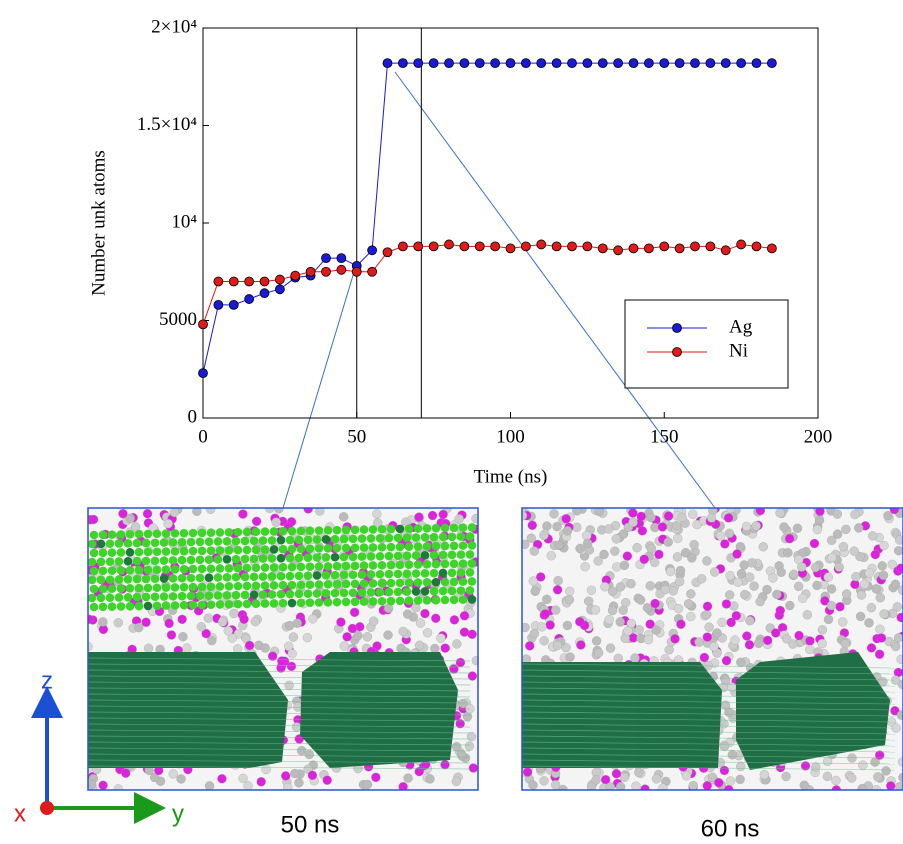  Describe the element at coordinates (738, 350) in the screenshot. I see `legend-label: Ni` at that location.